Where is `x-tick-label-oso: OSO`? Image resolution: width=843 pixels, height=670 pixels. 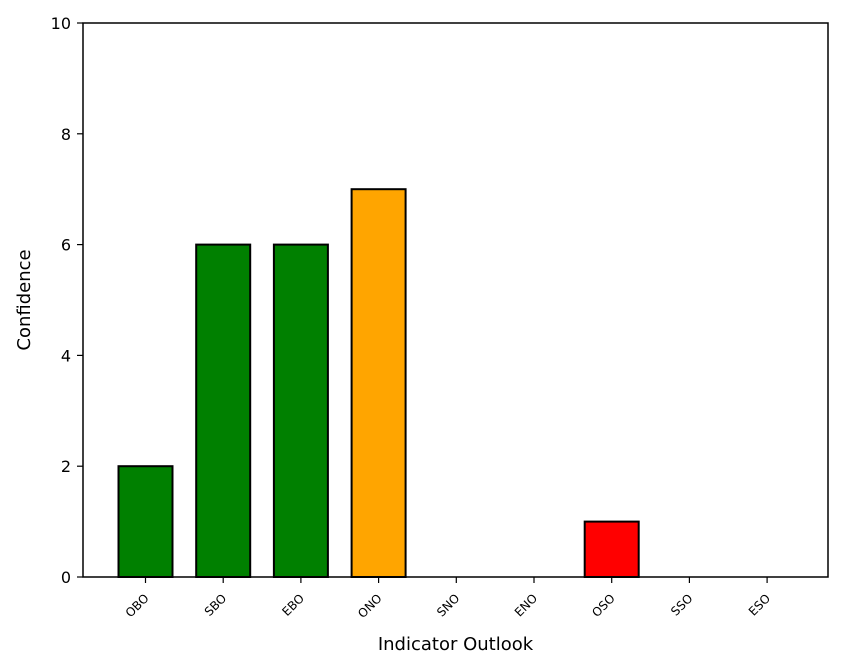
x-tick-label-oso: OSO is located at coordinates (603, 605).